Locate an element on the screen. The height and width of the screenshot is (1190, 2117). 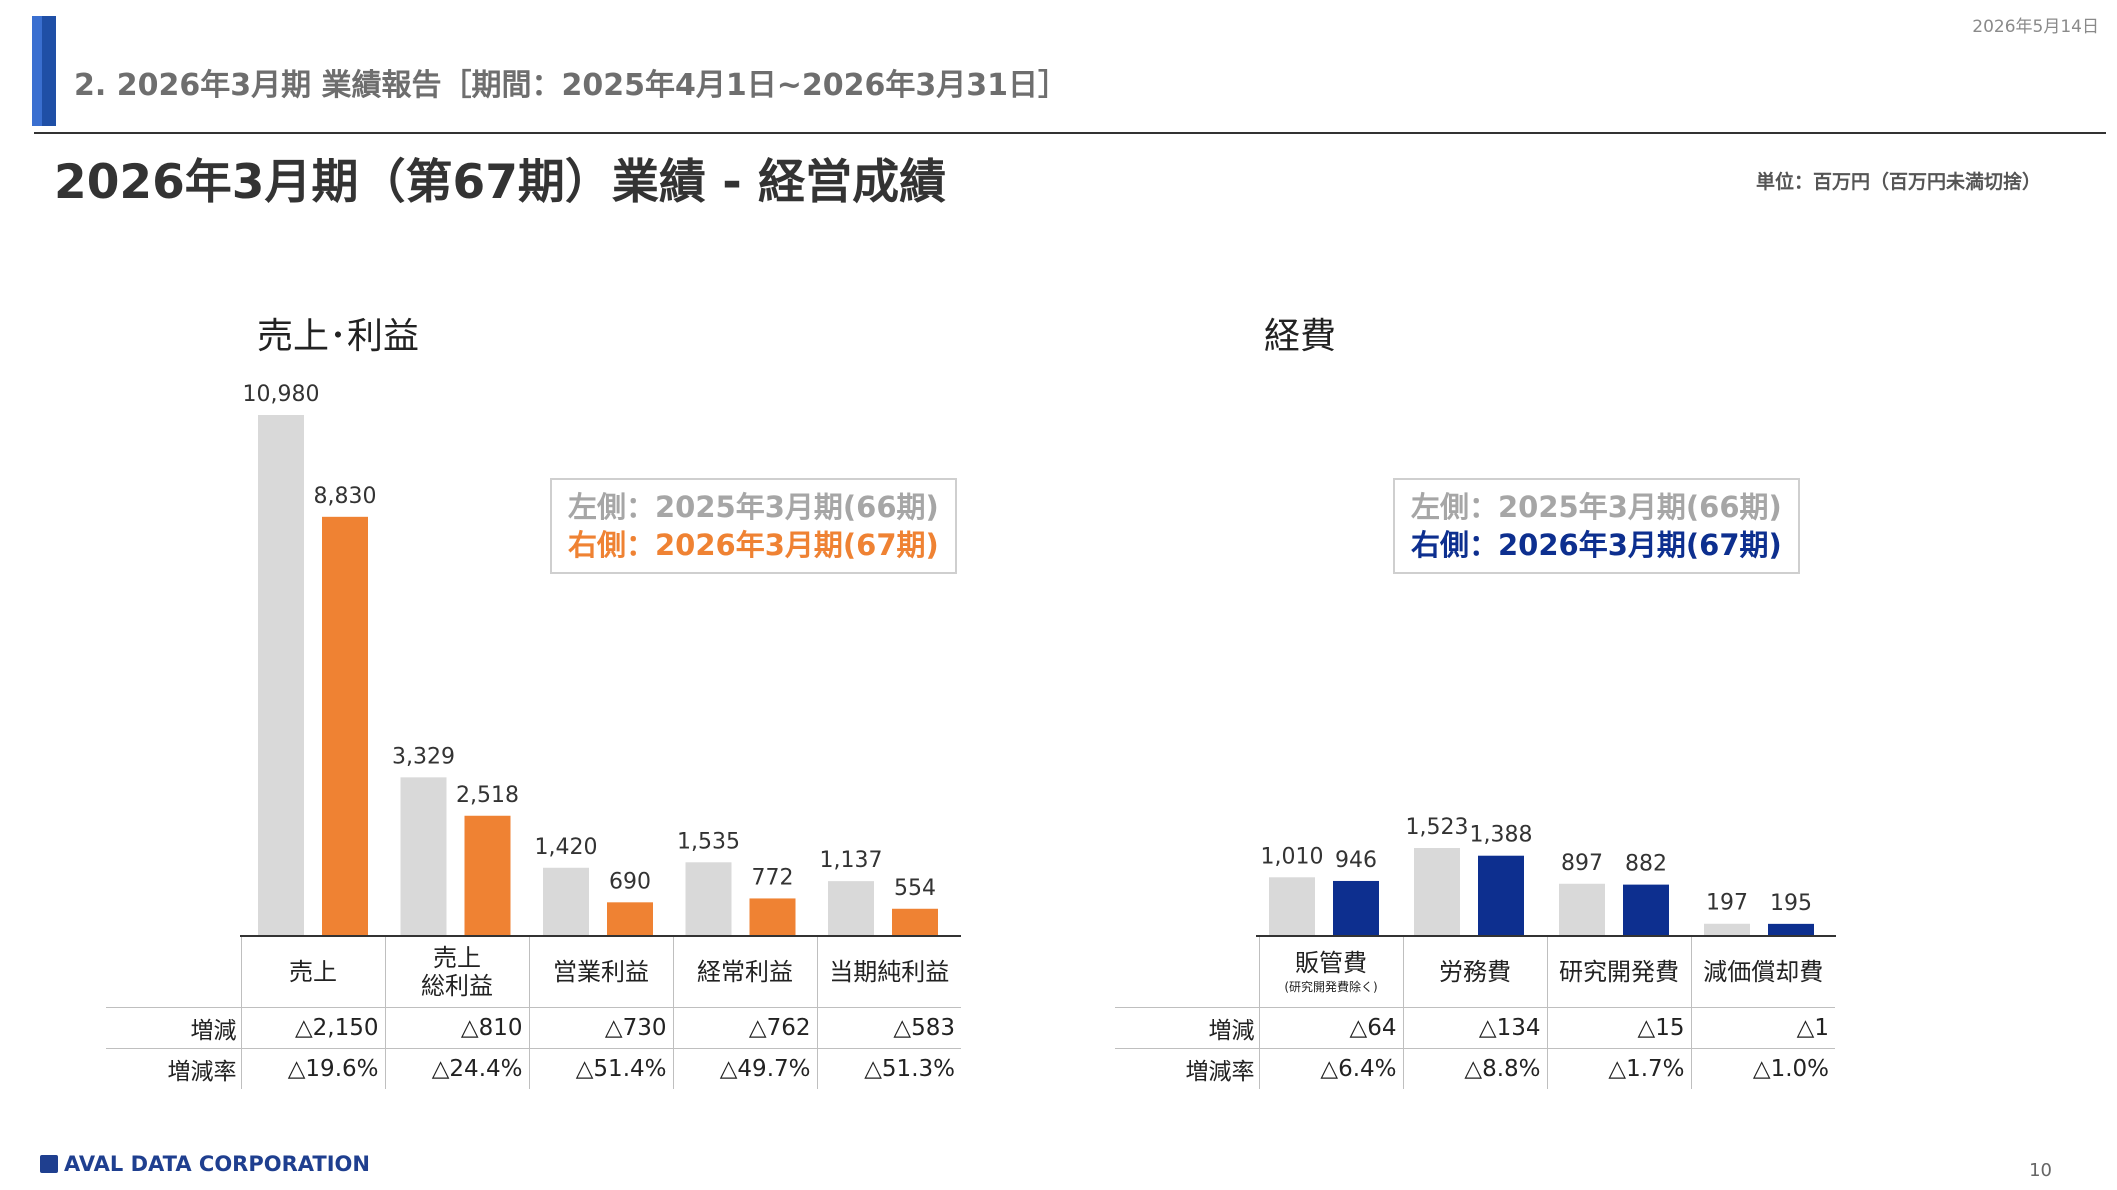
cost-chart-title: 経費 is located at coordinates (1300, 336).